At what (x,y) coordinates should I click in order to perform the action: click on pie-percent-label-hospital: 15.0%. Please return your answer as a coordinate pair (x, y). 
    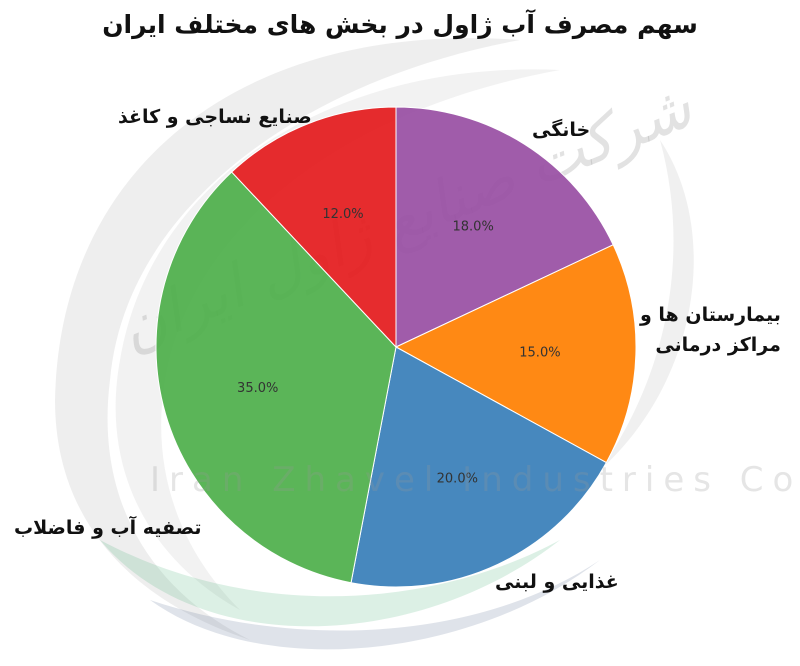
    Looking at the image, I should click on (539, 353).